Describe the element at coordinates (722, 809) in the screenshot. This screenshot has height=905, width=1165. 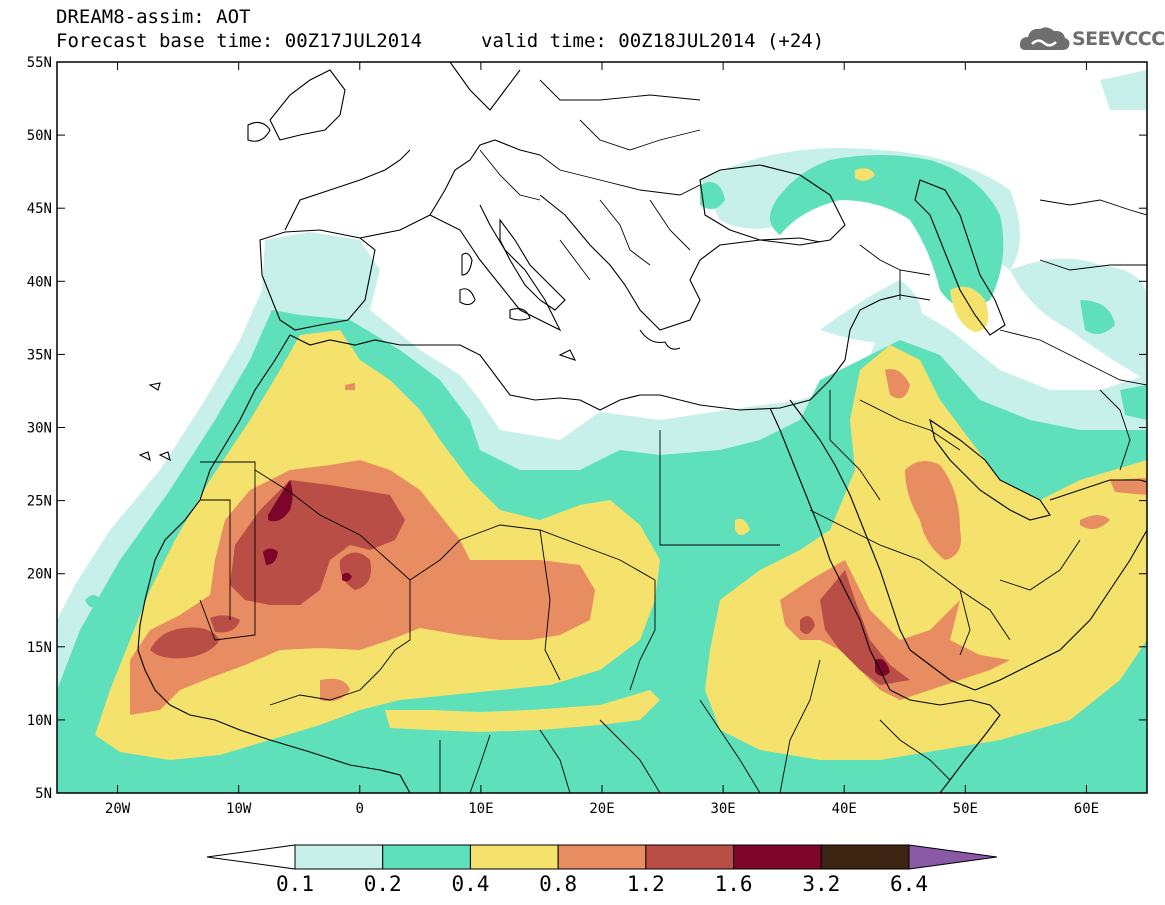
I see `lon-tick-label: 30E` at that location.